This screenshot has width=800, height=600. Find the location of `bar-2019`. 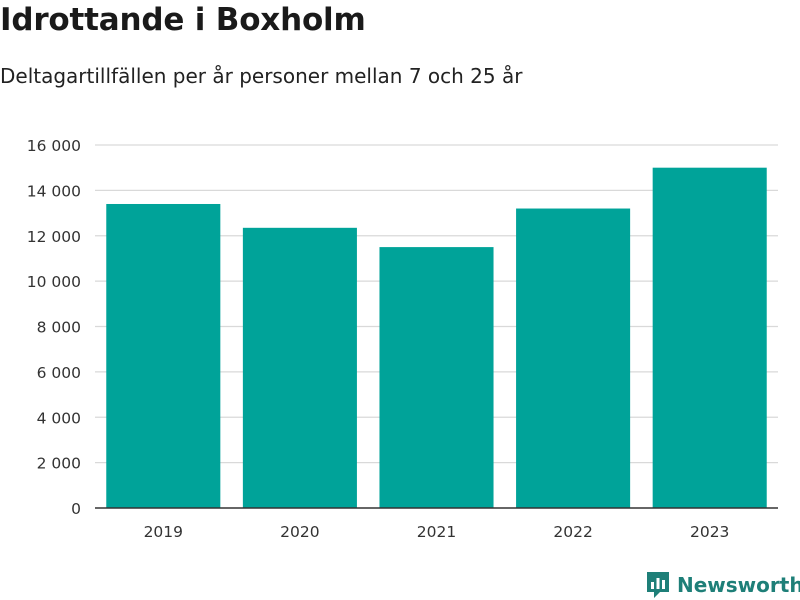

bar-2019 is located at coordinates (163, 356).